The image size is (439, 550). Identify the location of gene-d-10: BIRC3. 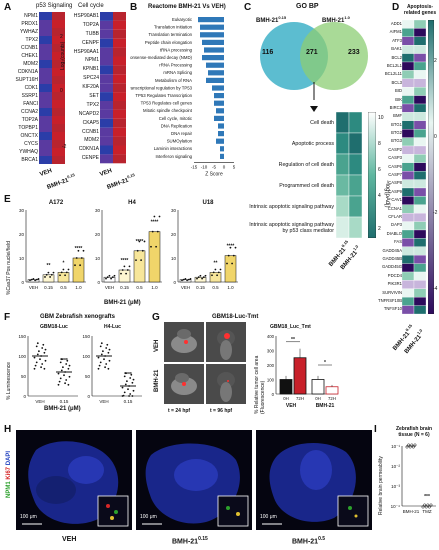
(395, 107).